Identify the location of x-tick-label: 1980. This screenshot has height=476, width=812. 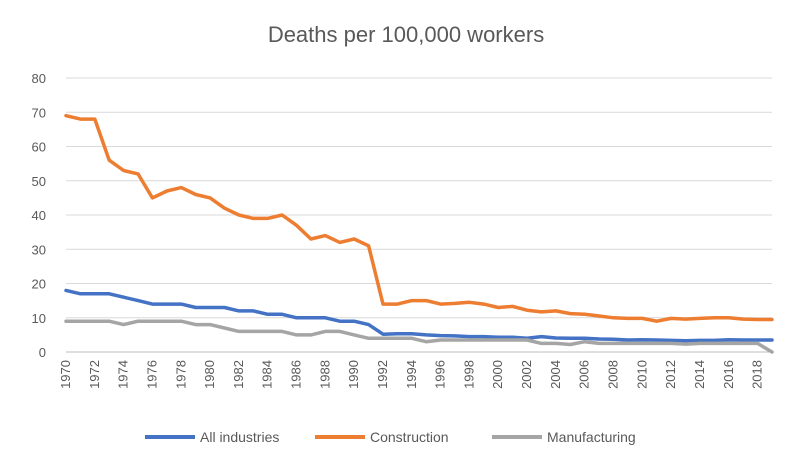
(209, 374).